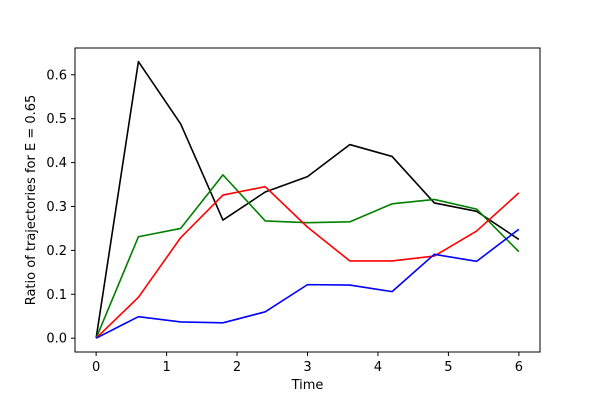 This screenshot has height=400, width=600. I want to click on x-axis-label: Time, so click(307, 385).